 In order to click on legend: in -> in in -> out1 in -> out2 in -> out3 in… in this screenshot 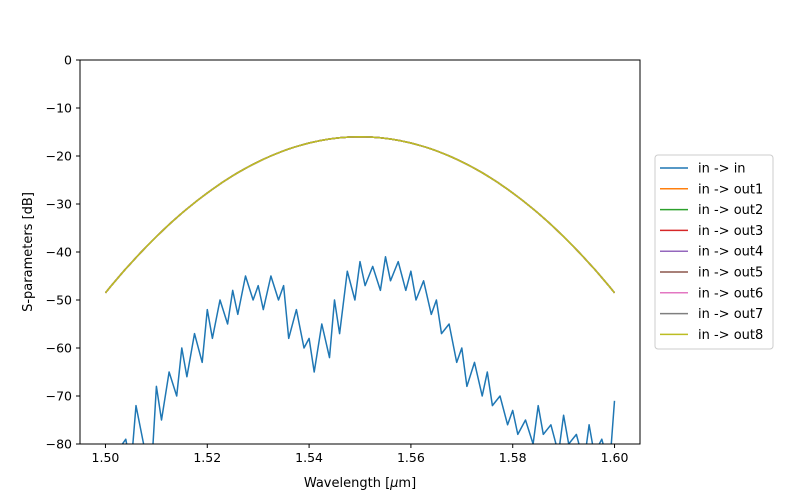, I will do `click(714, 252)`.